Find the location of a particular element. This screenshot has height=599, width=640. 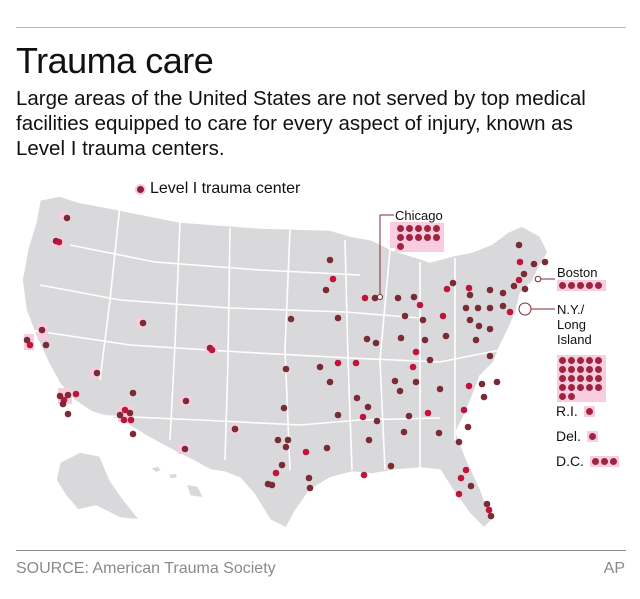

inset-chicago-label: Chicago is located at coordinates (419, 215).